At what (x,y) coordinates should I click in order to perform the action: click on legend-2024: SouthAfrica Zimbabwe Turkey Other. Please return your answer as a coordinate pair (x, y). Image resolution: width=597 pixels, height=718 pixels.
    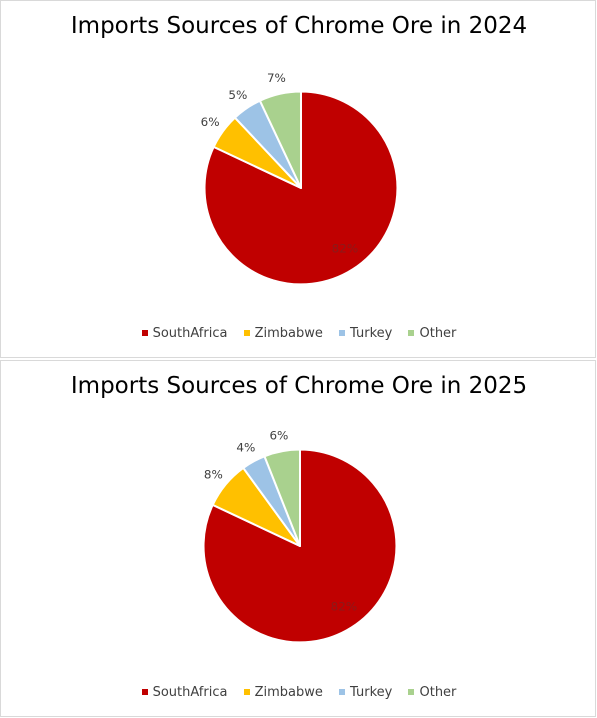
    Looking at the image, I should click on (299, 333).